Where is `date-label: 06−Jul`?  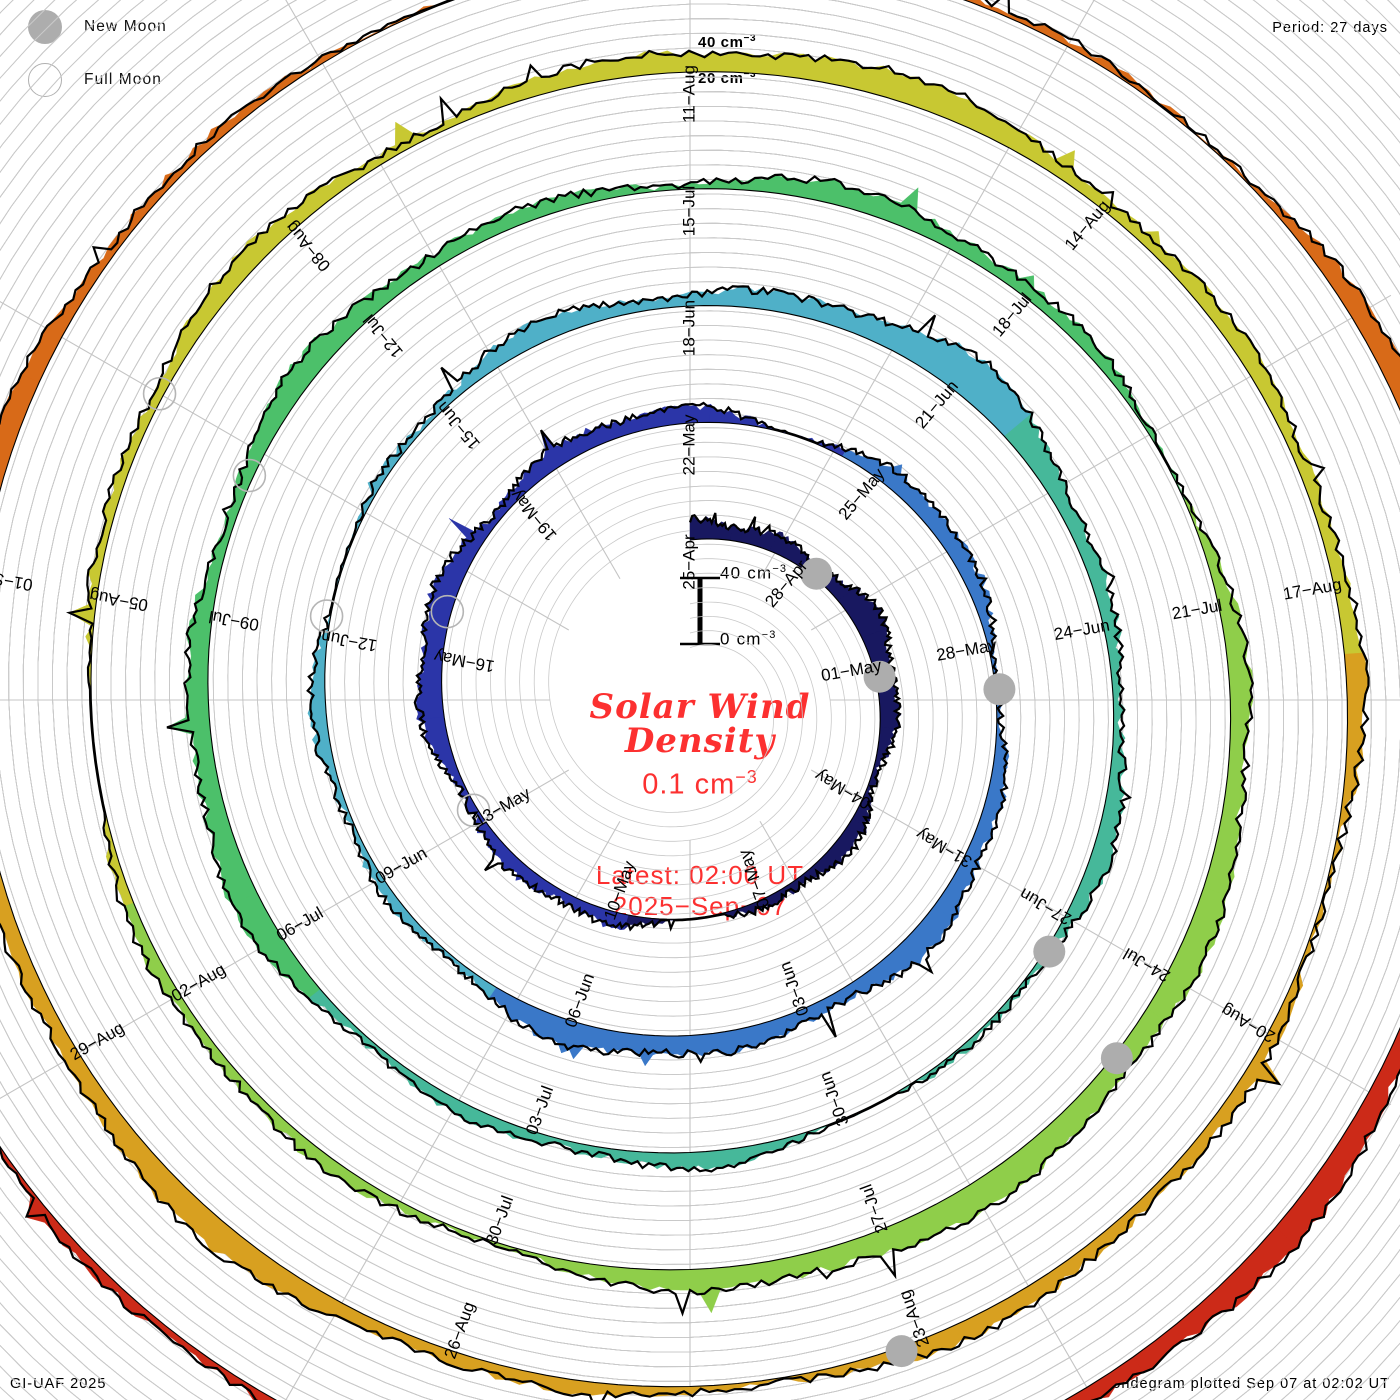 date-label: 06−Jul is located at coordinates (299, 924).